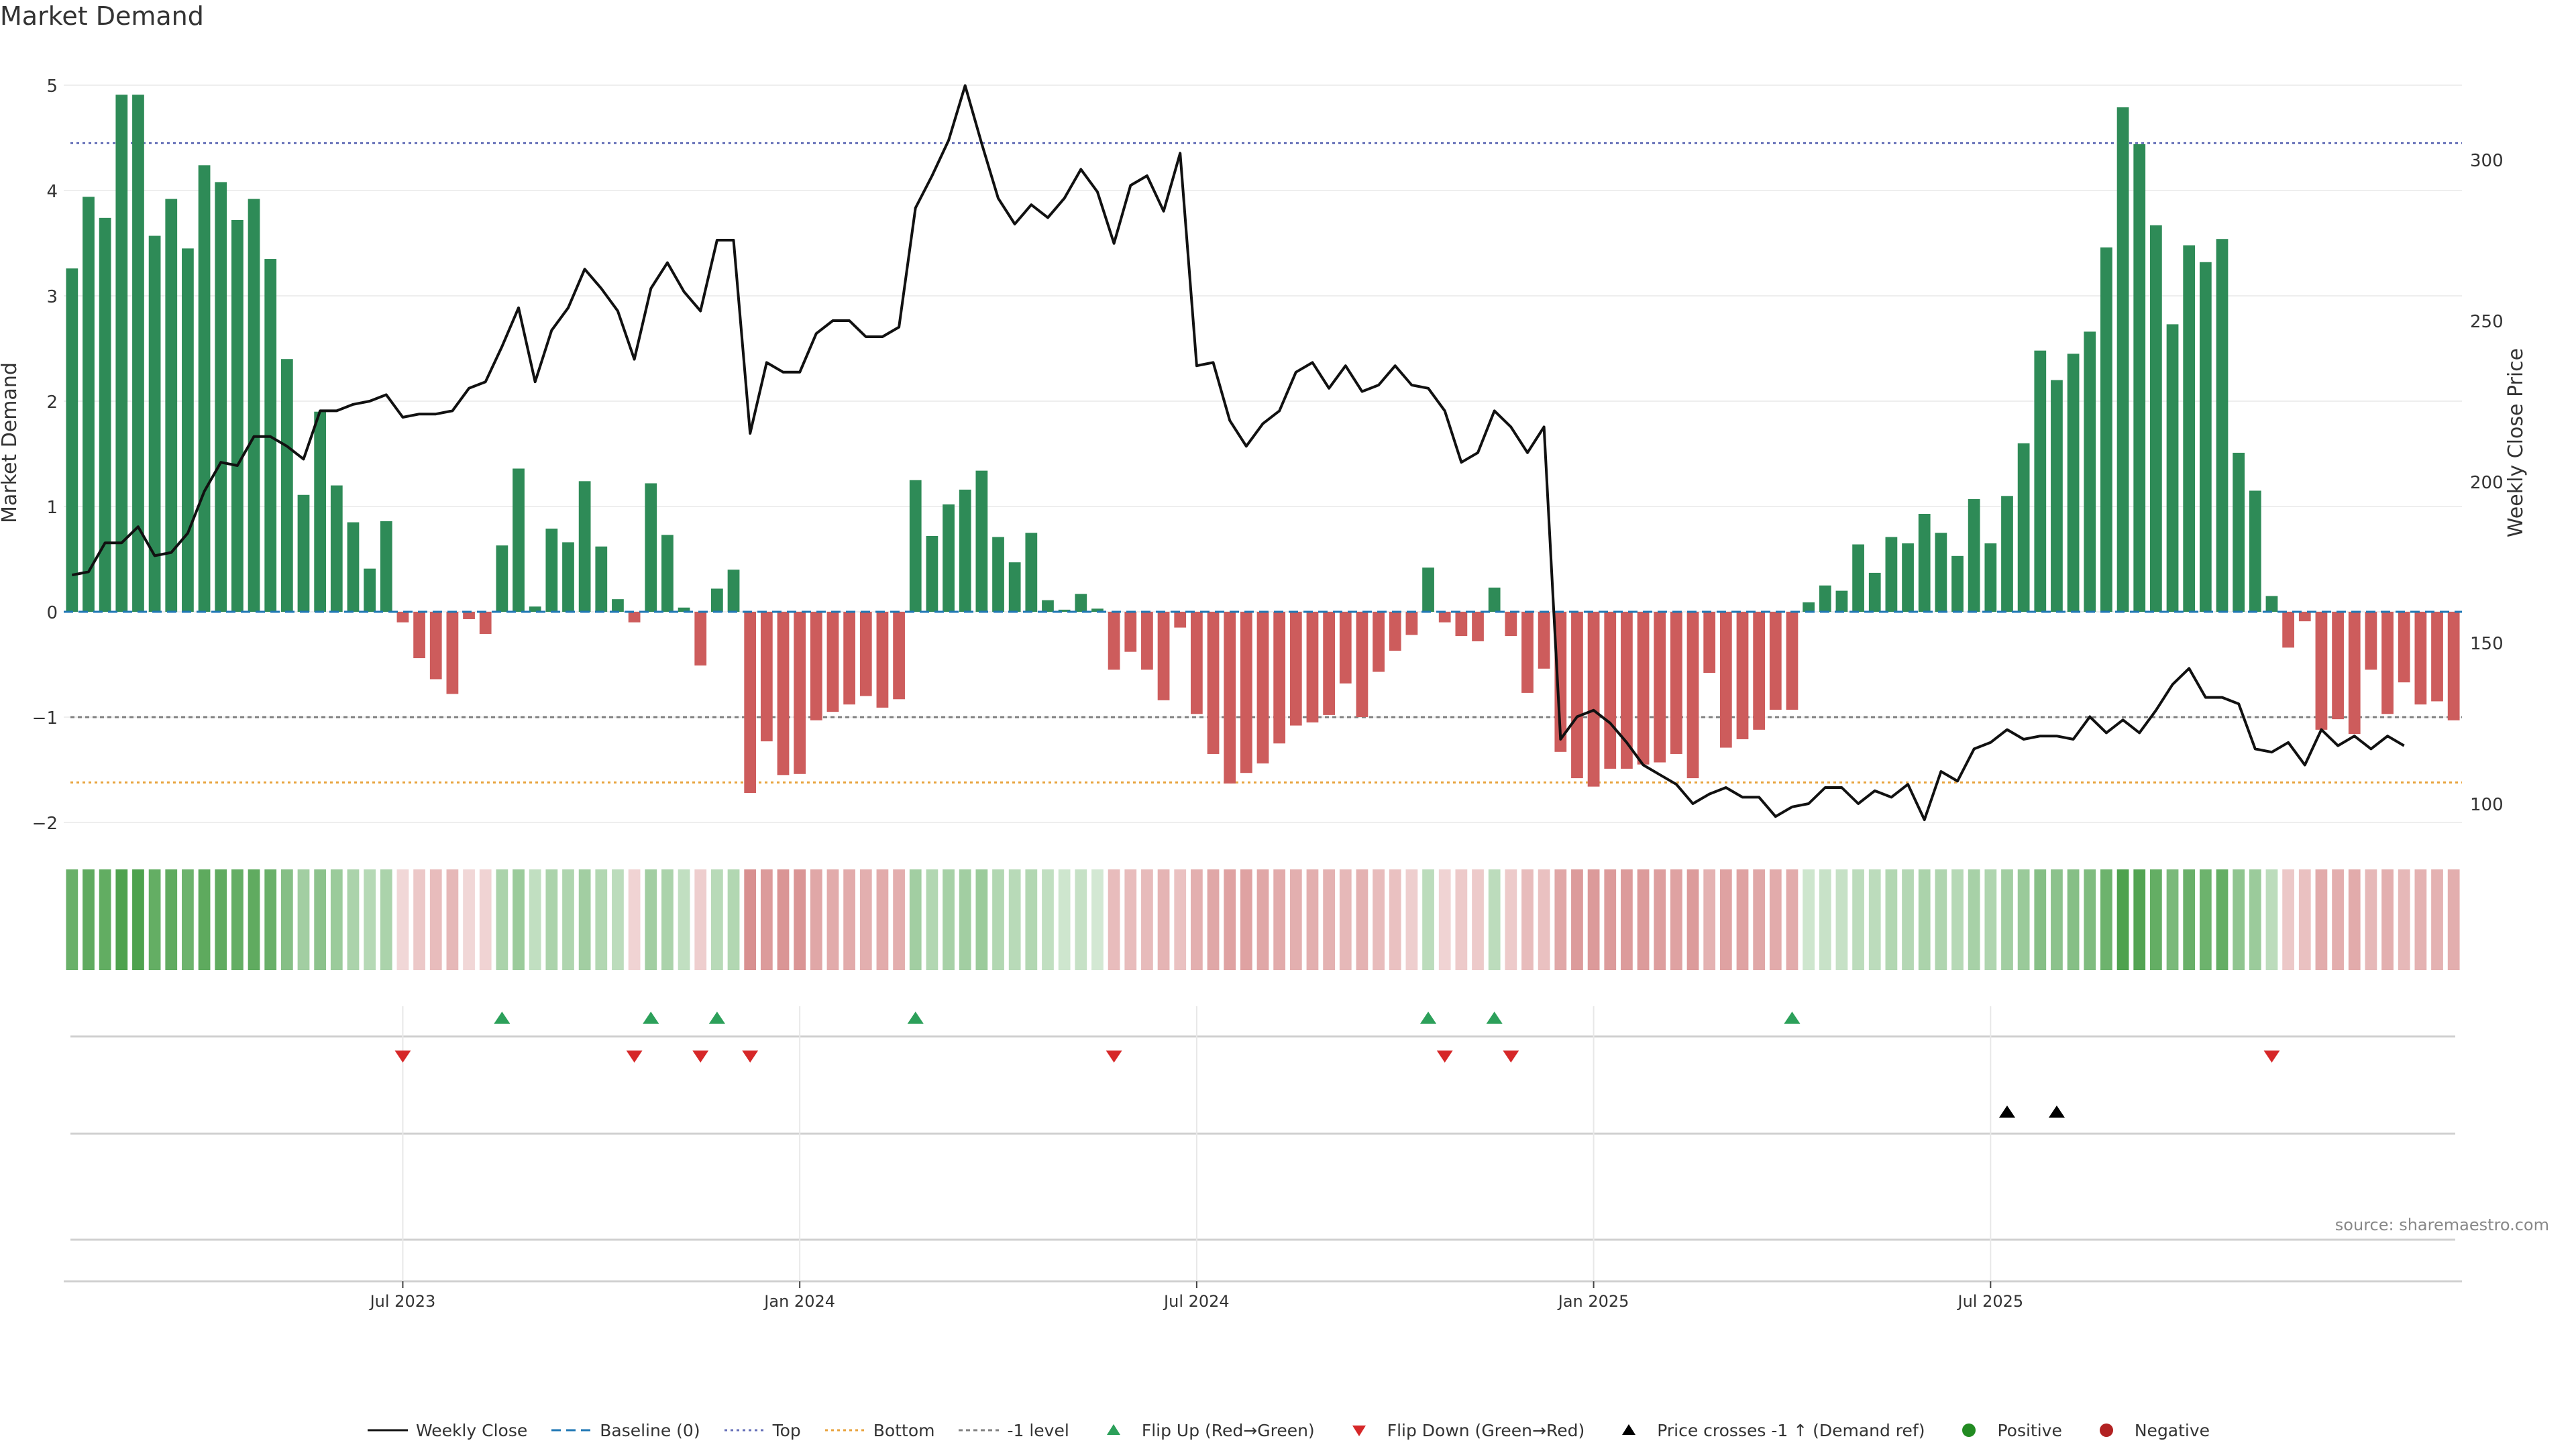  What do you see at coordinates (52, 192) in the screenshot?
I see `y-tick-label: 4` at bounding box center [52, 192].